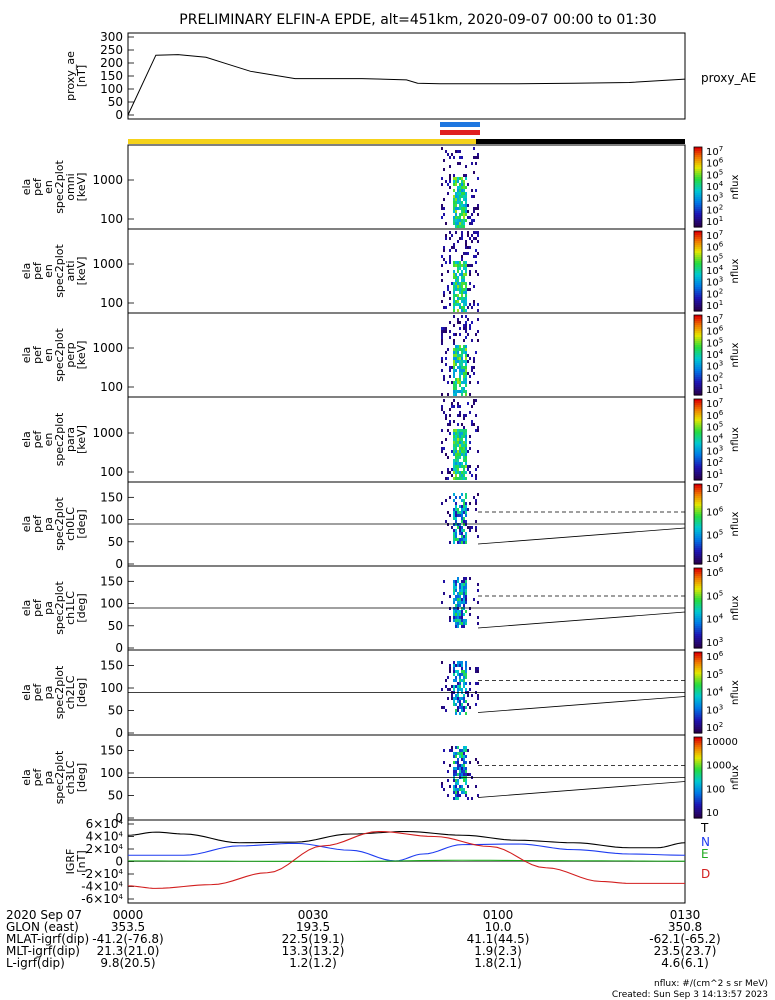 Image resolution: width=775 pixels, height=1000 pixels. I want to click on ytick-label: 50, so click(115, 796).